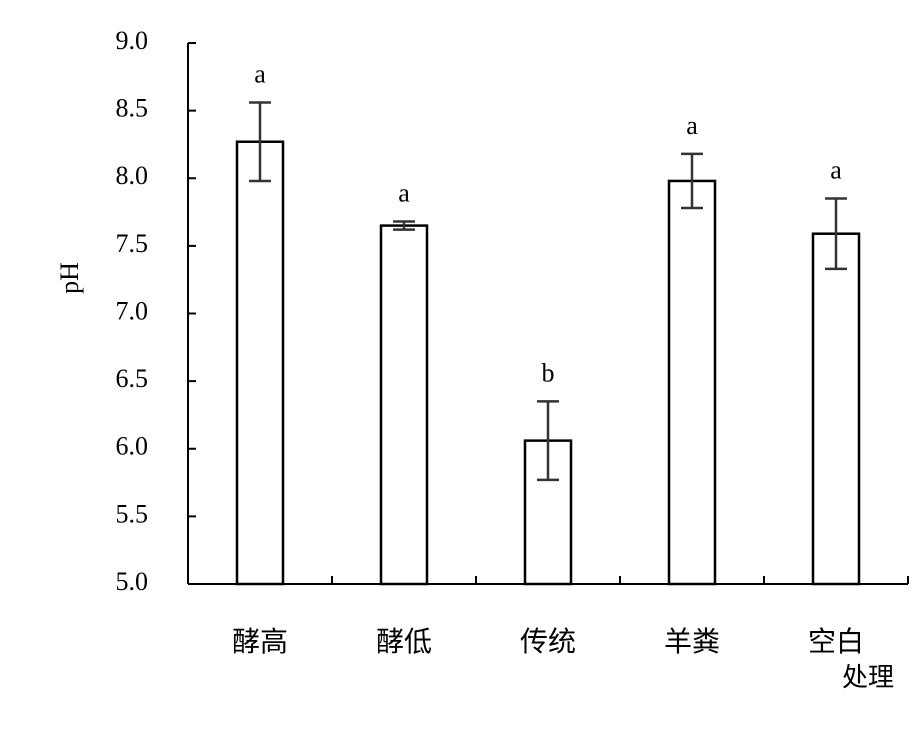 The height and width of the screenshot is (739, 922). I want to click on x-tick-label: 传统, so click(548, 641).